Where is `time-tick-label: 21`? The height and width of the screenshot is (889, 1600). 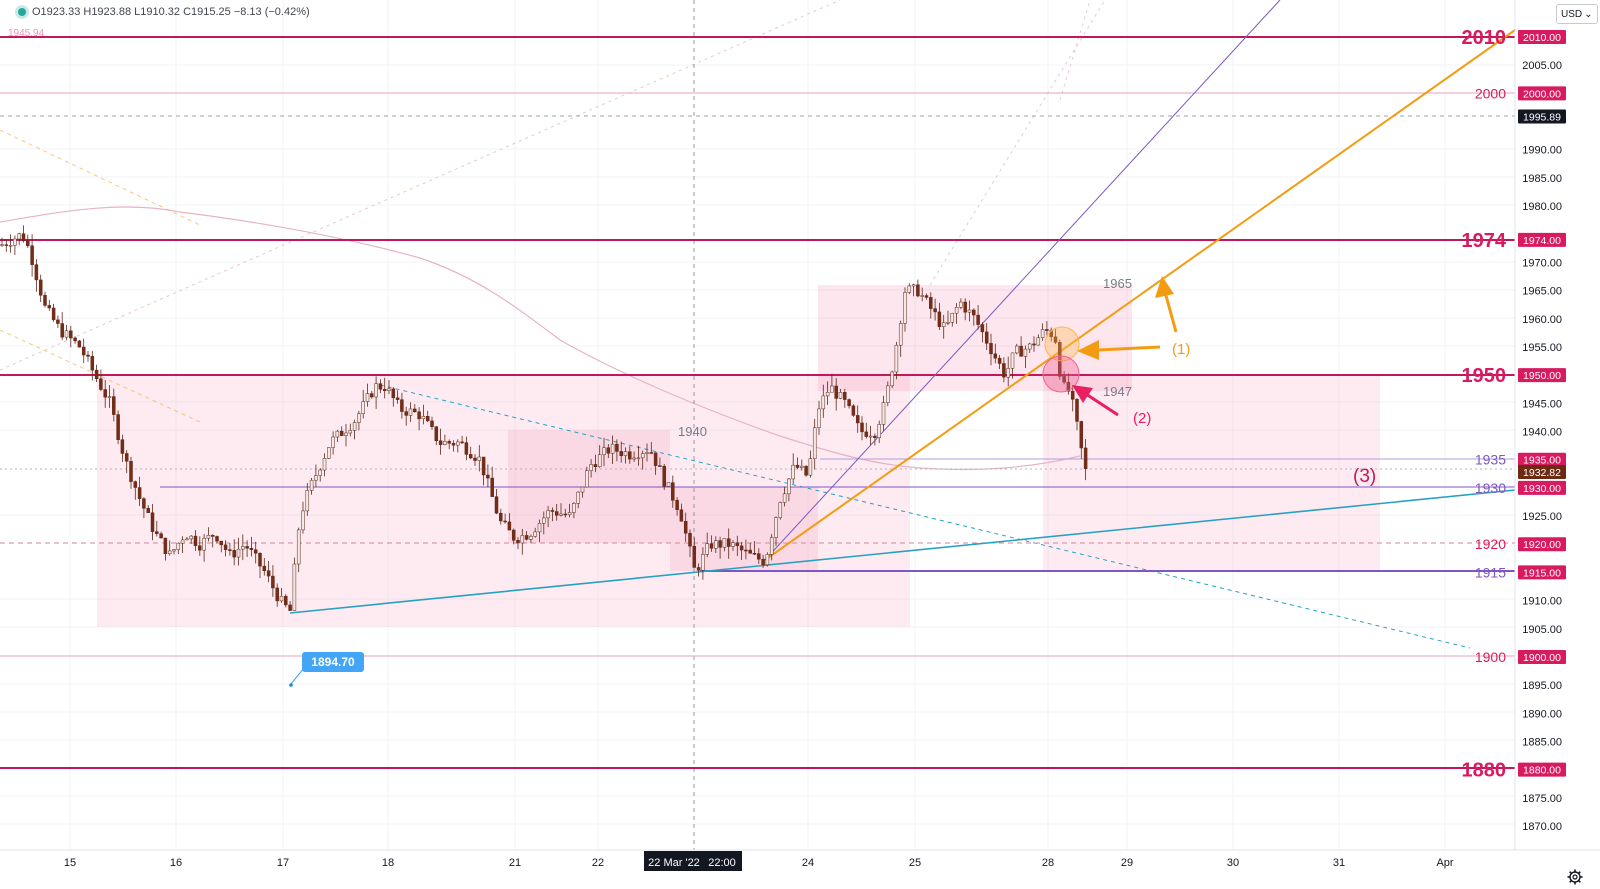 time-tick-label: 21 is located at coordinates (515, 863).